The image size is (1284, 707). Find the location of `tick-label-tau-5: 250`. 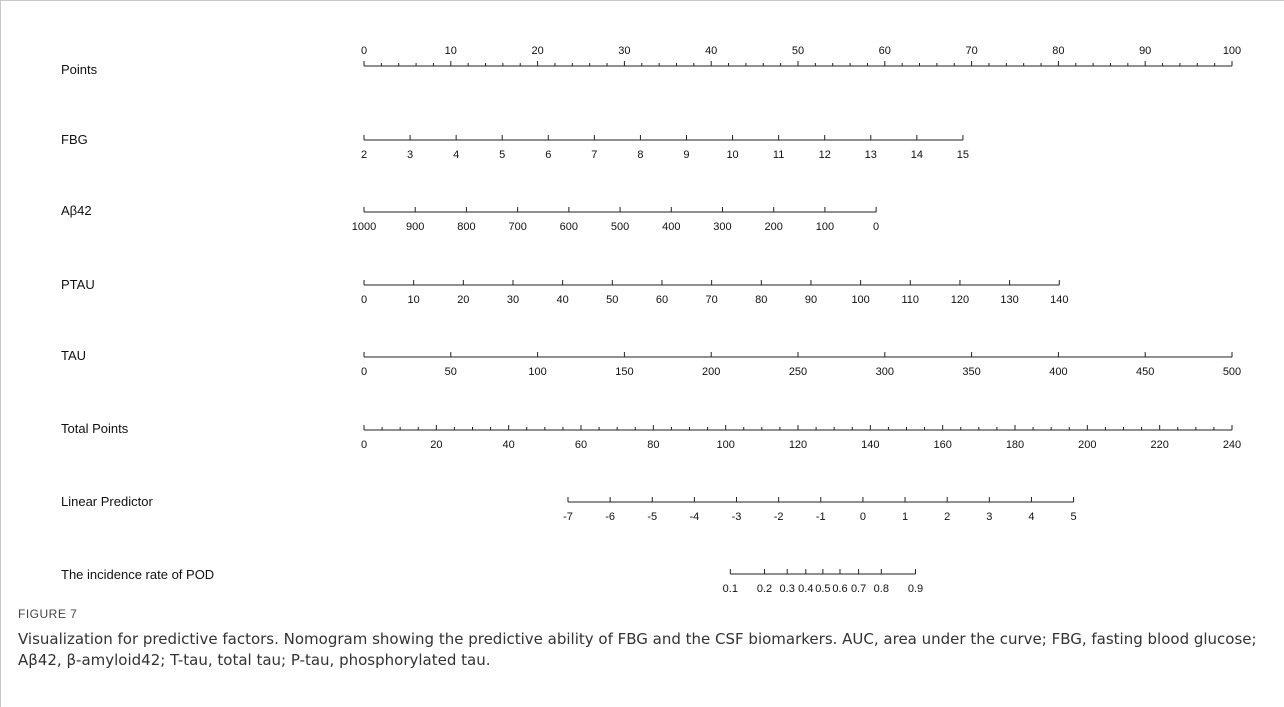

tick-label-tau-5: 250 is located at coordinates (798, 372).